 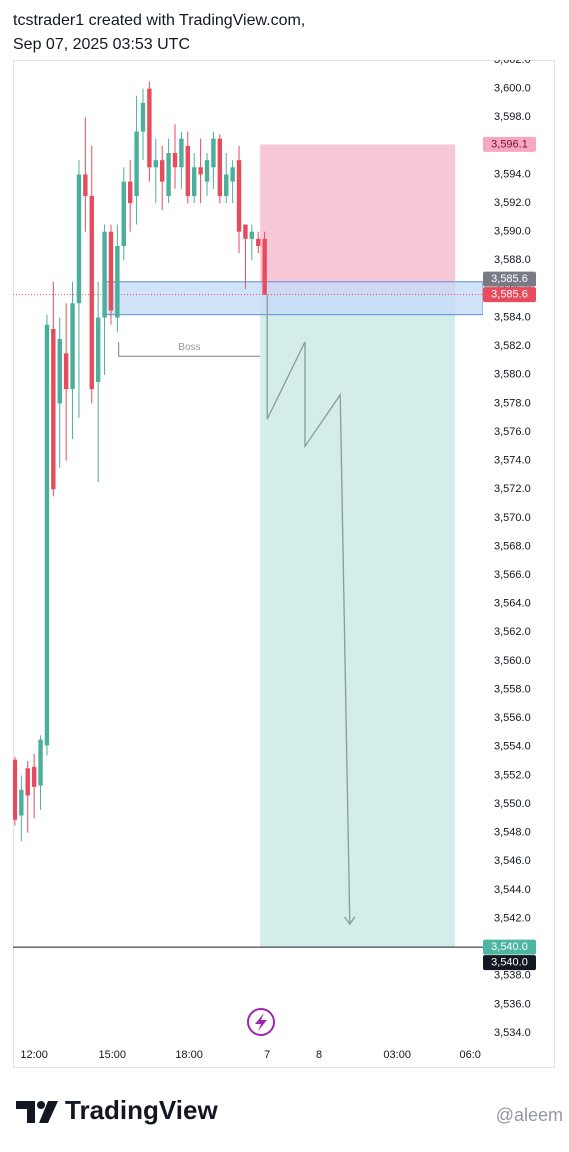 I want to click on y-tick-label: 3,582.0, so click(x=512, y=346).